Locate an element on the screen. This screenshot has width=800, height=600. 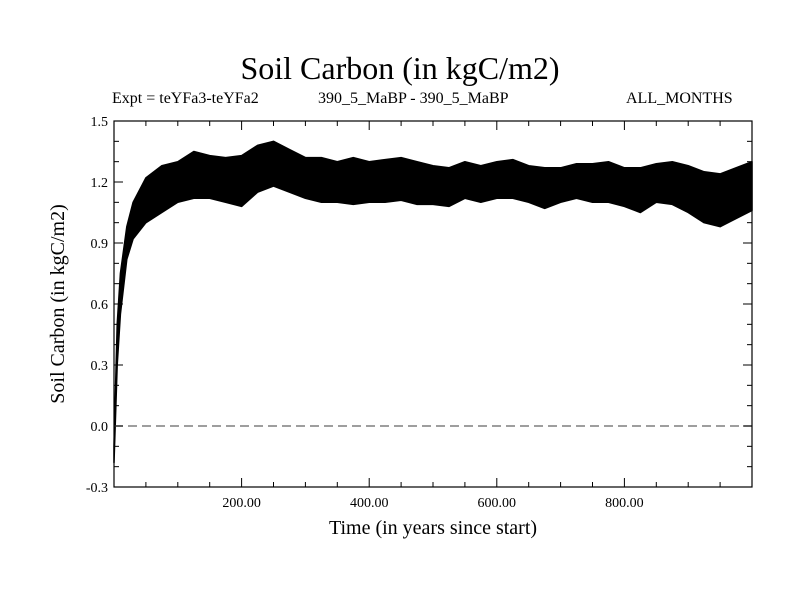
y-tick-label: 1.2 is located at coordinates (100, 183).